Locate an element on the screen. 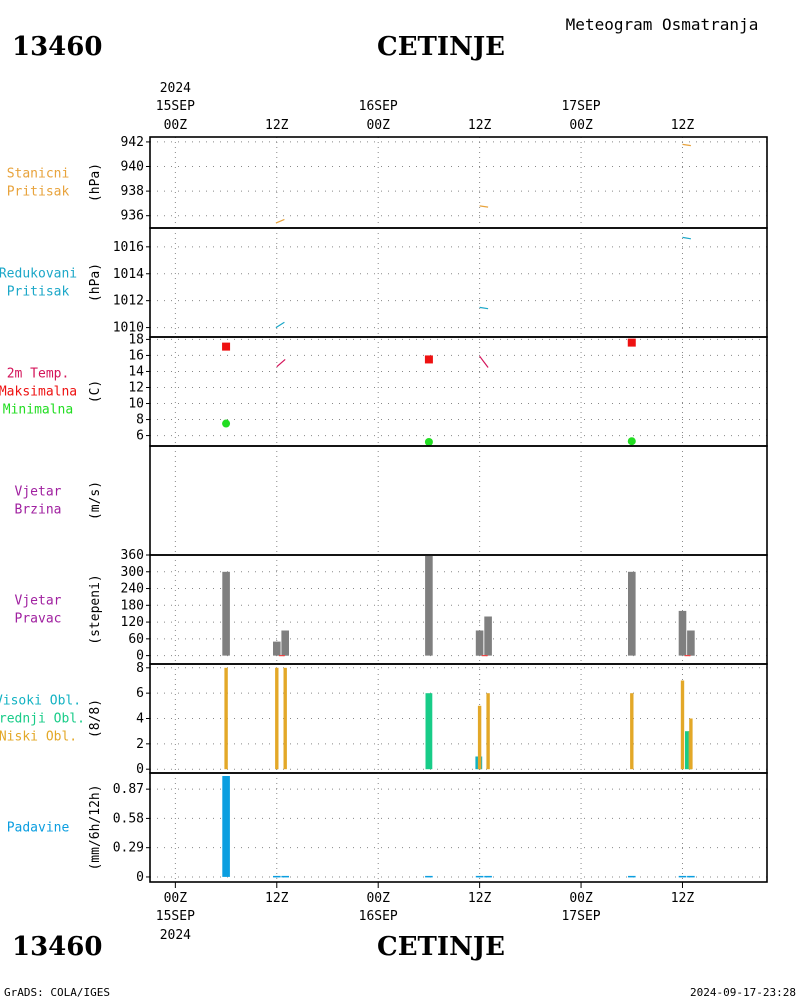  panel-legend-label: Srednji Obl. is located at coordinates (42, 719).